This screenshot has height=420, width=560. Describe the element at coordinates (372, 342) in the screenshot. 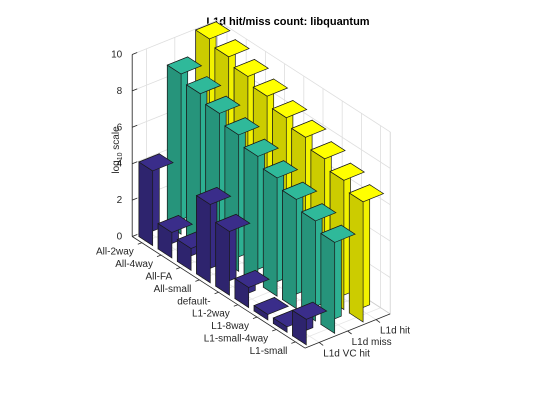

I see `series-tick-label: L1d miss` at that location.